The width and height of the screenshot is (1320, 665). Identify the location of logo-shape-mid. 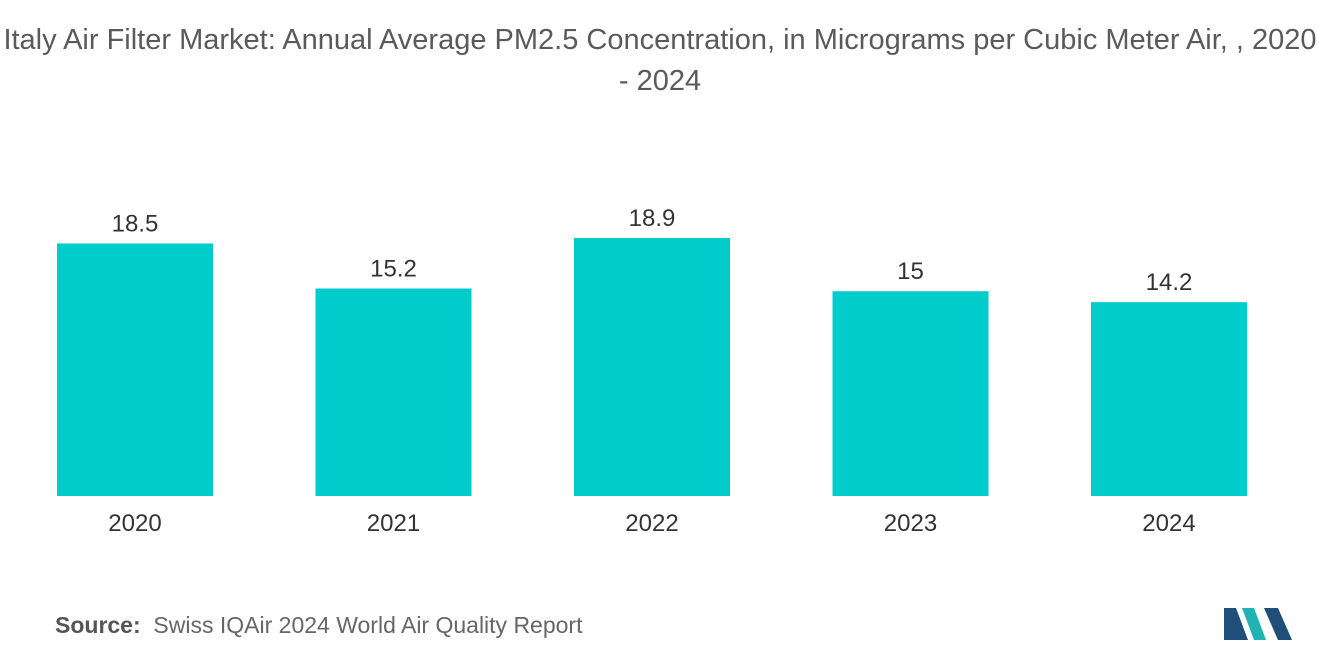
(1254, 624).